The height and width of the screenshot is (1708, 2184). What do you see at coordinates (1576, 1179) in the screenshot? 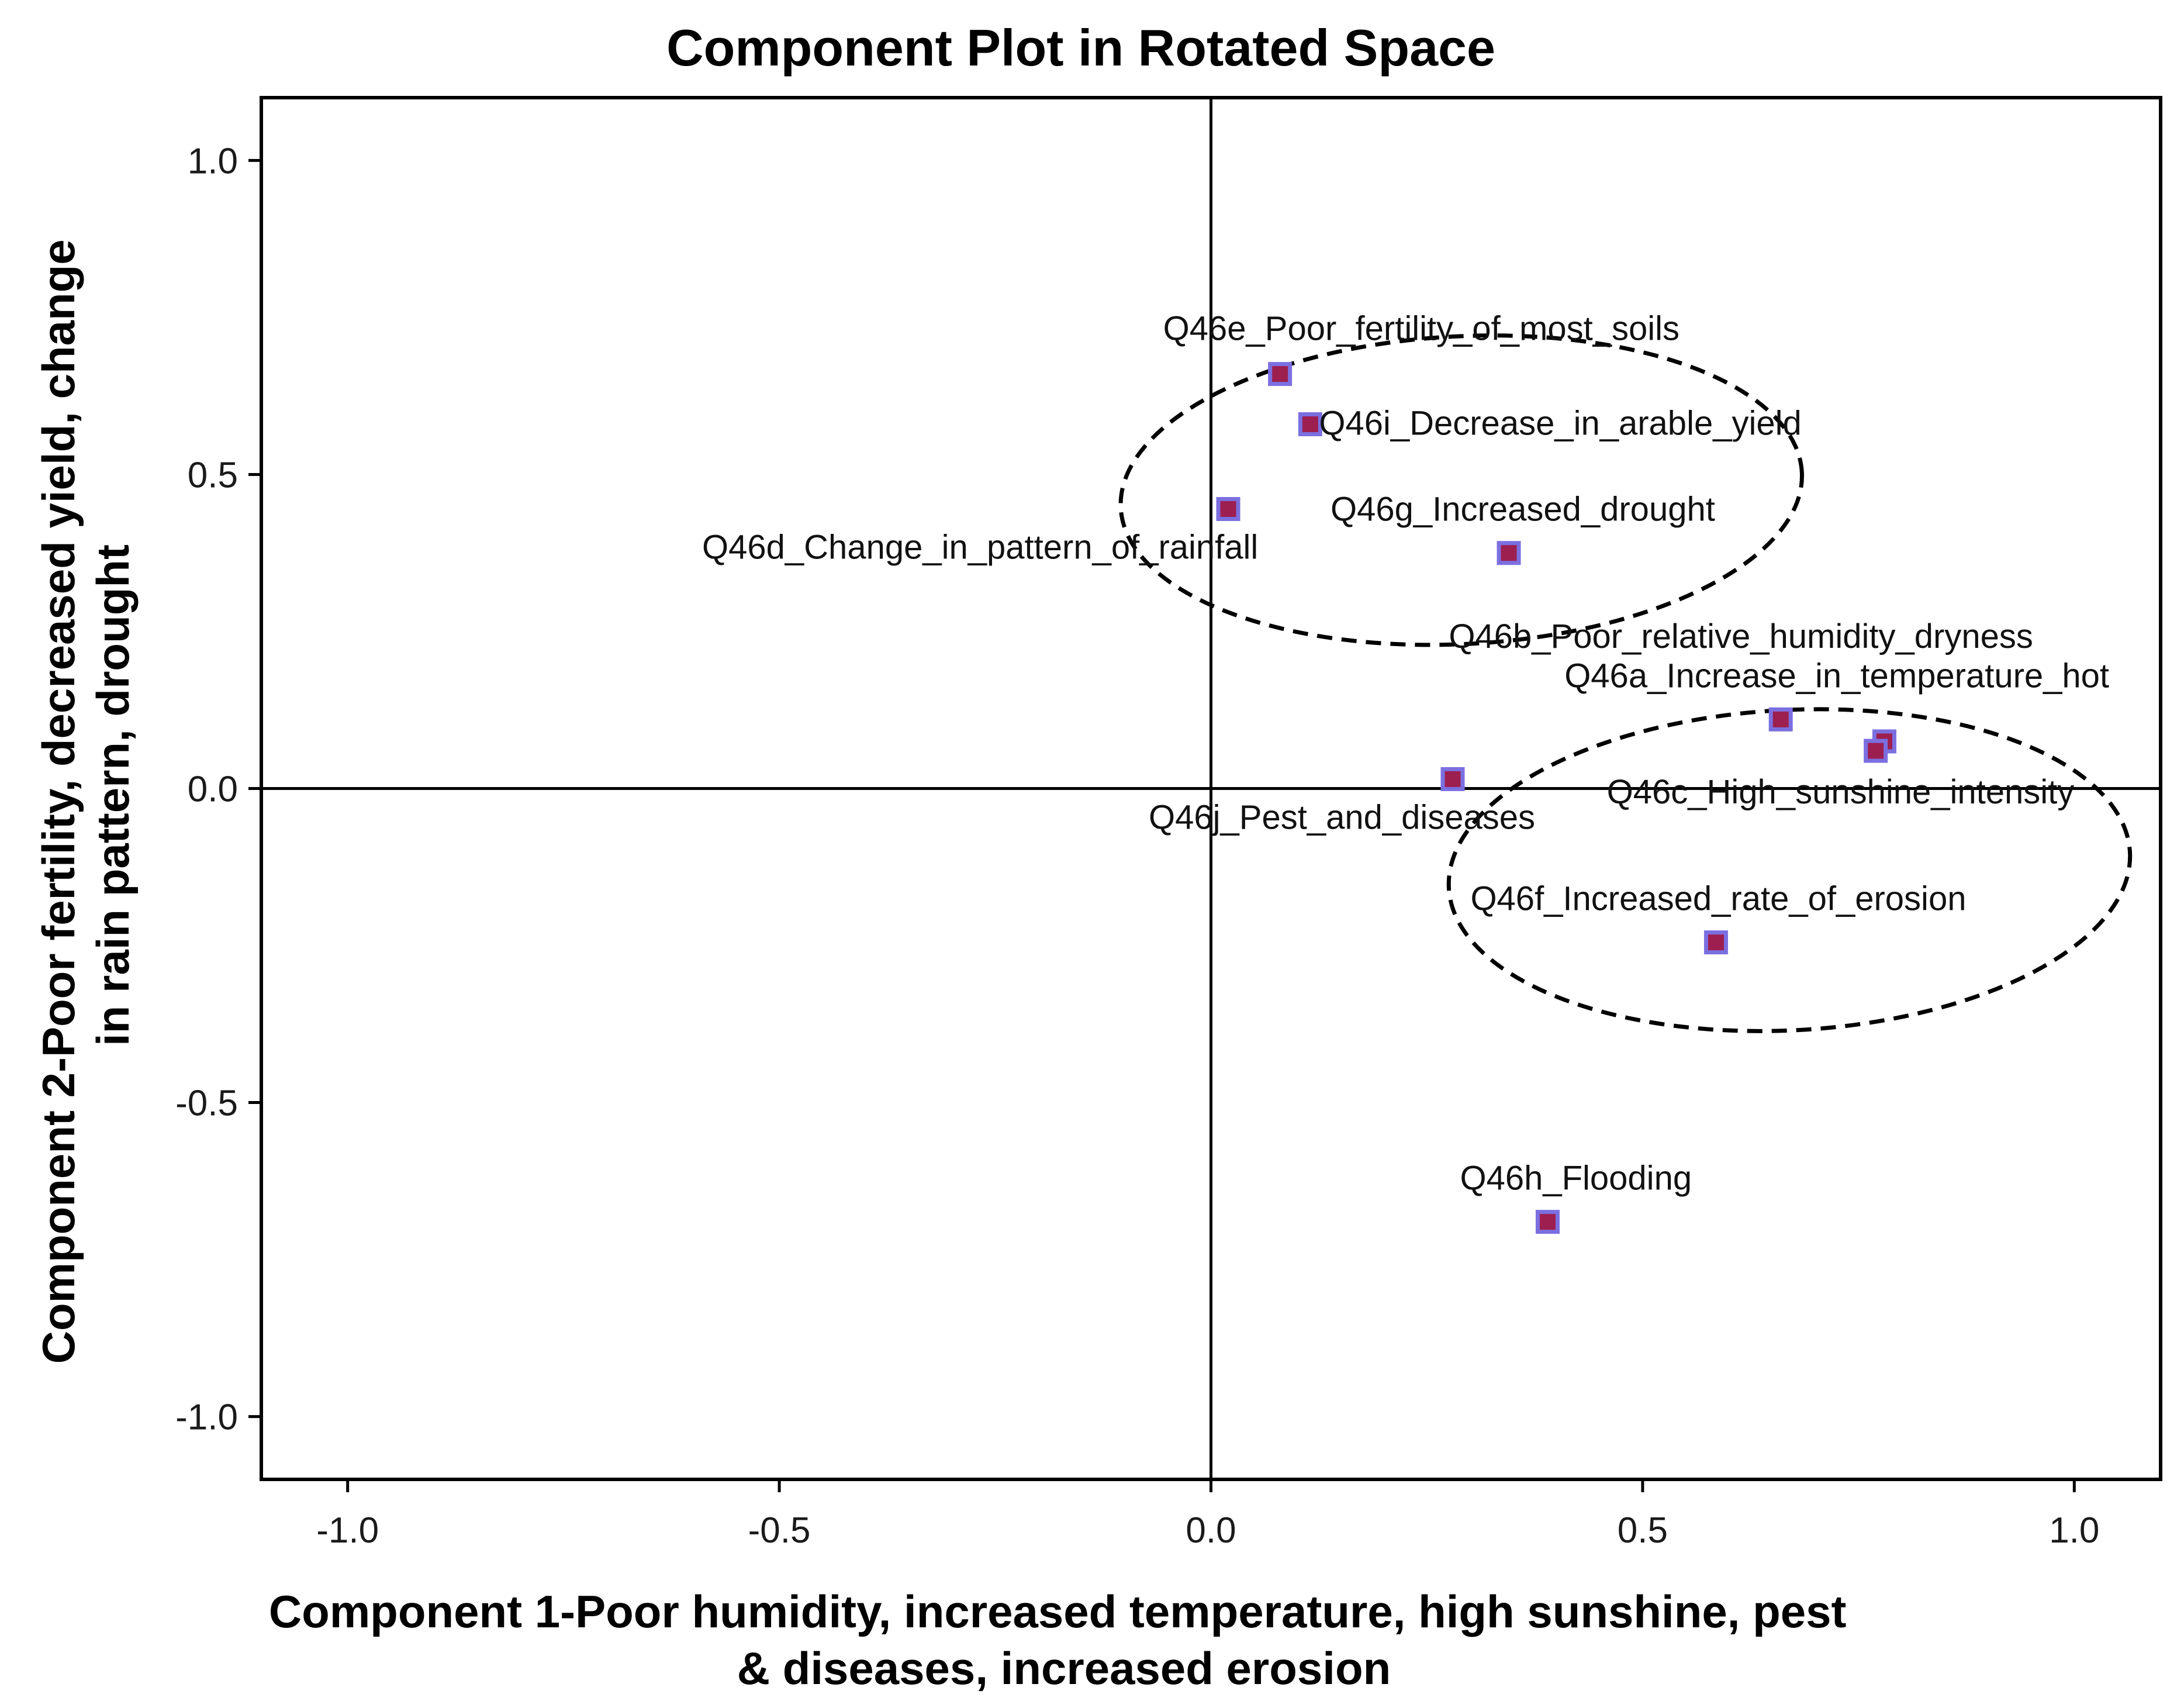
I see `point-label: Q46h_Flooding` at bounding box center [1576, 1179].